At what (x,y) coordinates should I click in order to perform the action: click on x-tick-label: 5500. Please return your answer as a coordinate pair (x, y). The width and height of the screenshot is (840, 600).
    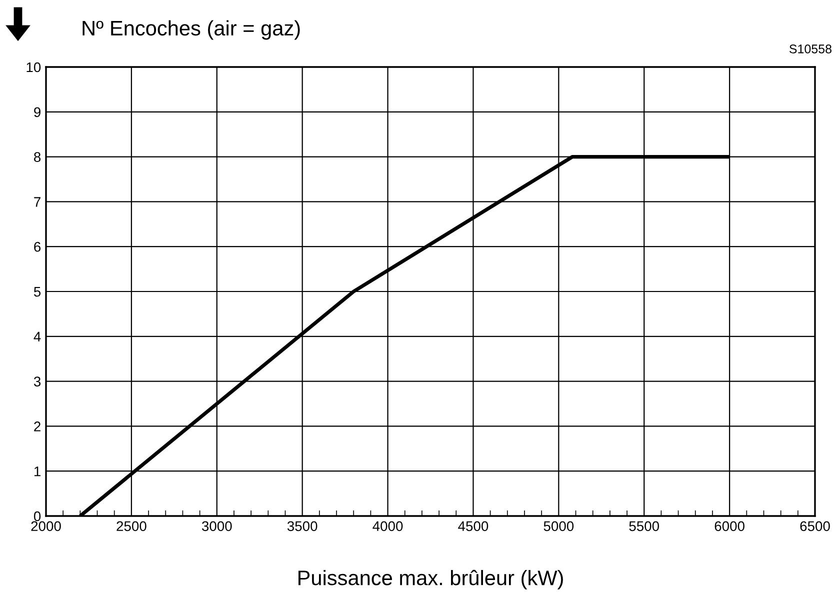
    Looking at the image, I should click on (644, 526).